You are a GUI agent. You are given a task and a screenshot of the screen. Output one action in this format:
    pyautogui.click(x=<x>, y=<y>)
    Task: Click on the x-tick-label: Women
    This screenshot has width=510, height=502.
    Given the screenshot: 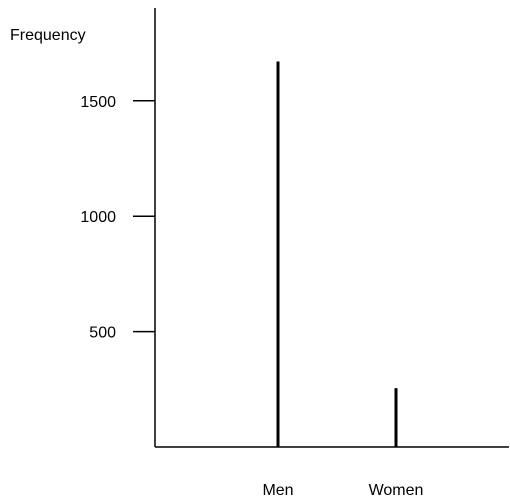 What is the action you would take?
    pyautogui.click(x=396, y=490)
    